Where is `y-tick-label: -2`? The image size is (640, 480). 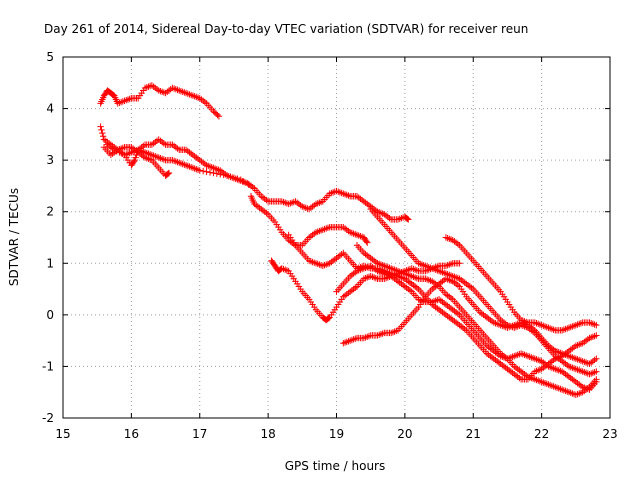 y-tick-label: -2 is located at coordinates (48, 418).